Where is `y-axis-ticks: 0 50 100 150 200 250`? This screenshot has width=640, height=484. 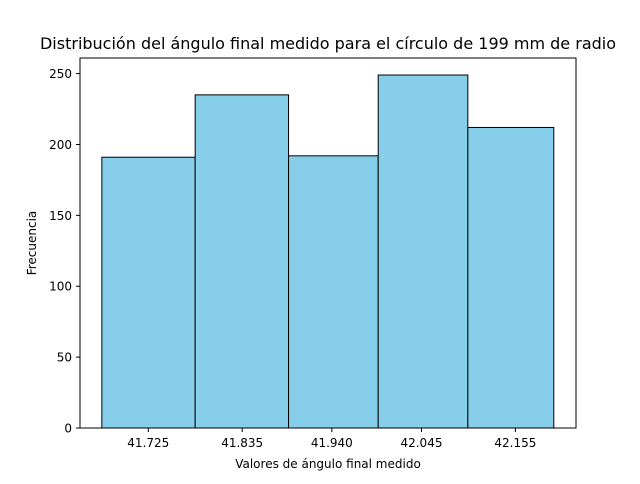 y-axis-ticks: 0 50 100 150 200 250 is located at coordinates (64, 251).